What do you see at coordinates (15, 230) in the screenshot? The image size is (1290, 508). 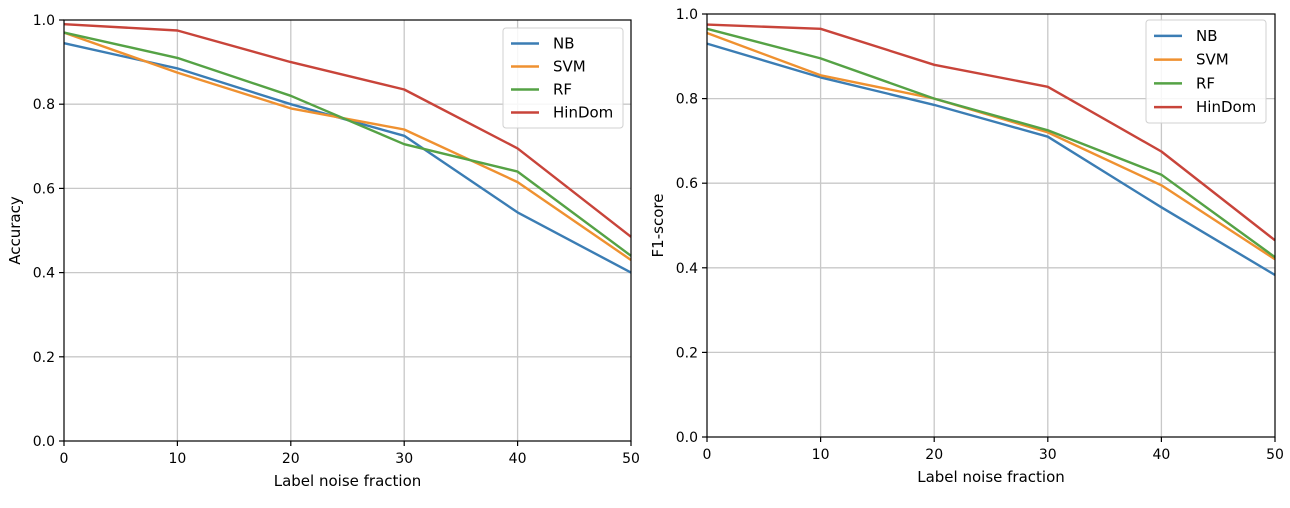 I see `y-axis-label: Accuracy` at bounding box center [15, 230].